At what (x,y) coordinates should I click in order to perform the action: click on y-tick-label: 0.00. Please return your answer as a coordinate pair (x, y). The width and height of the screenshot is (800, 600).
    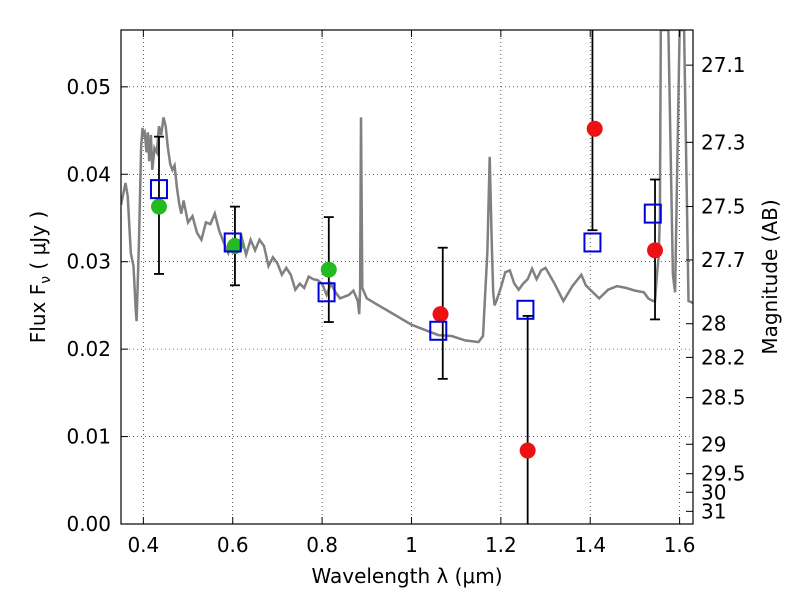
    Looking at the image, I should click on (88, 524).